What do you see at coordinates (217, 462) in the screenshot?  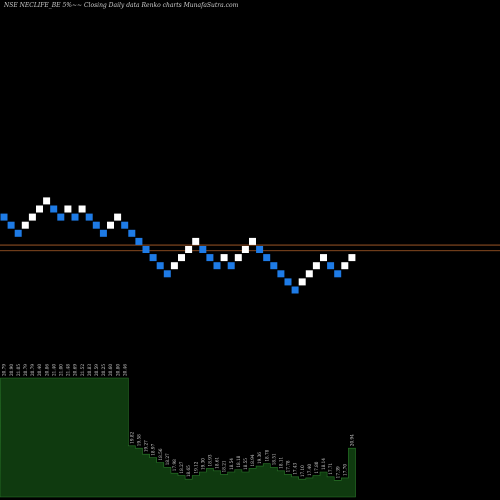 I see `volume-label: 18.61` at bounding box center [217, 462].